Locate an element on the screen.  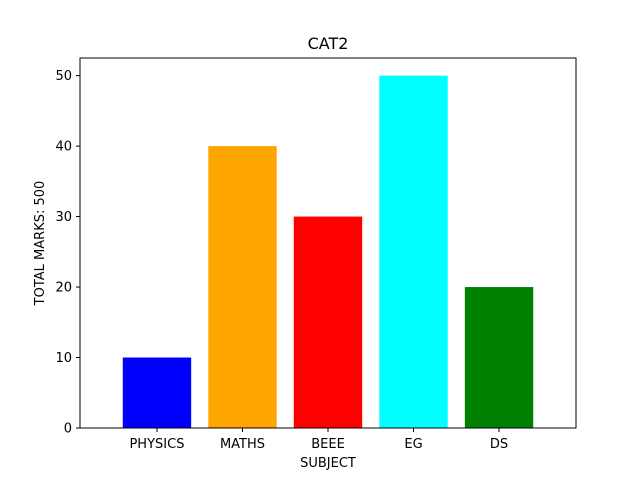
x-axis-ticks: PHYSICS MATHS BEEE EG DS is located at coordinates (318, 440).